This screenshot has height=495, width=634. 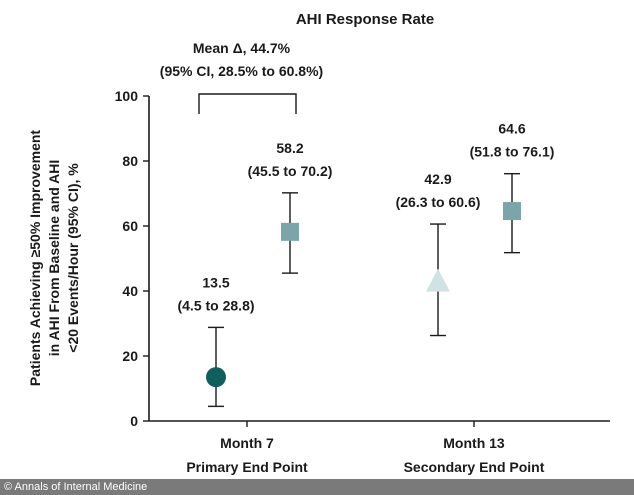 I want to click on footer-bar: © Annals of Internal Medicine, so click(x=317, y=487).